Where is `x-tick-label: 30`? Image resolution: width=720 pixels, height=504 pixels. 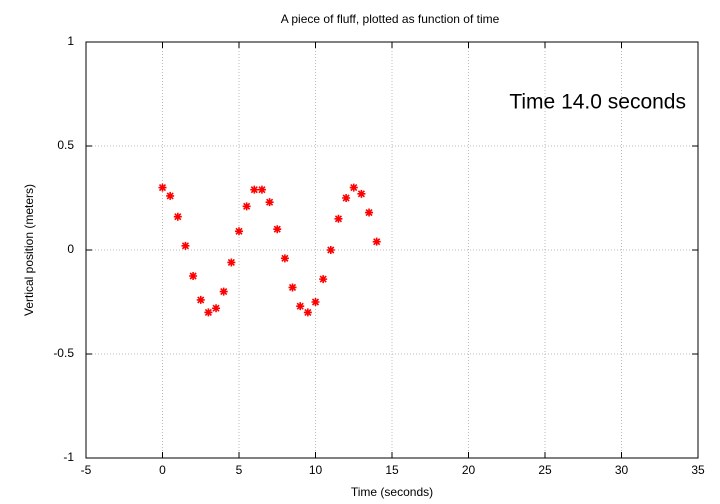 x-tick-label: 30 is located at coordinates (622, 470).